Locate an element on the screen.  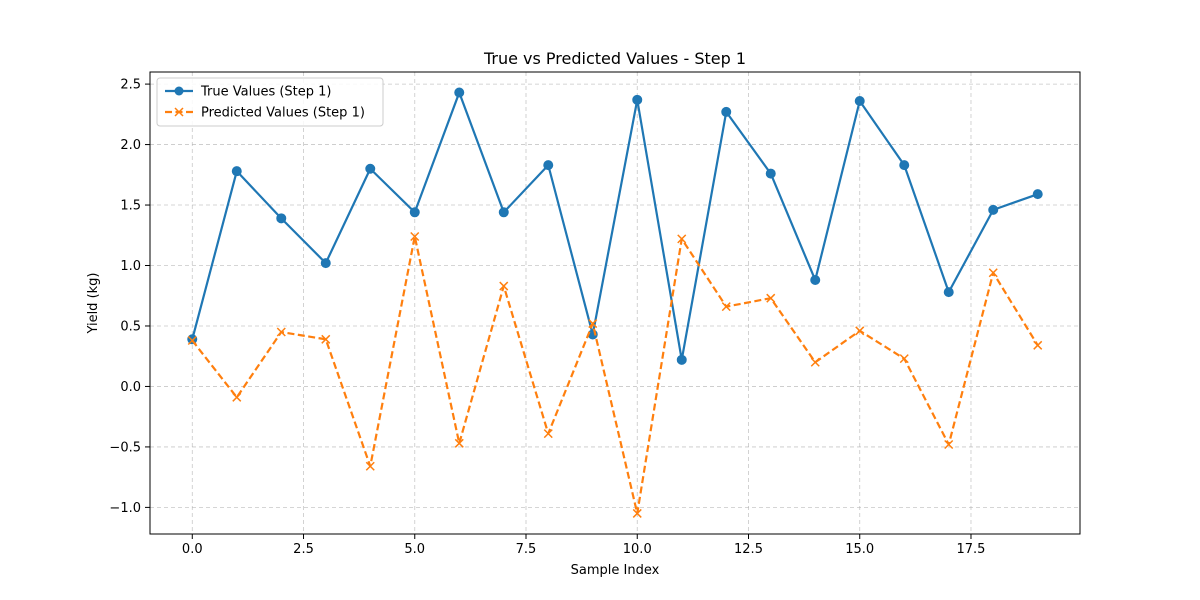
legend-label: Predicted Values (Step 1) is located at coordinates (283, 113).